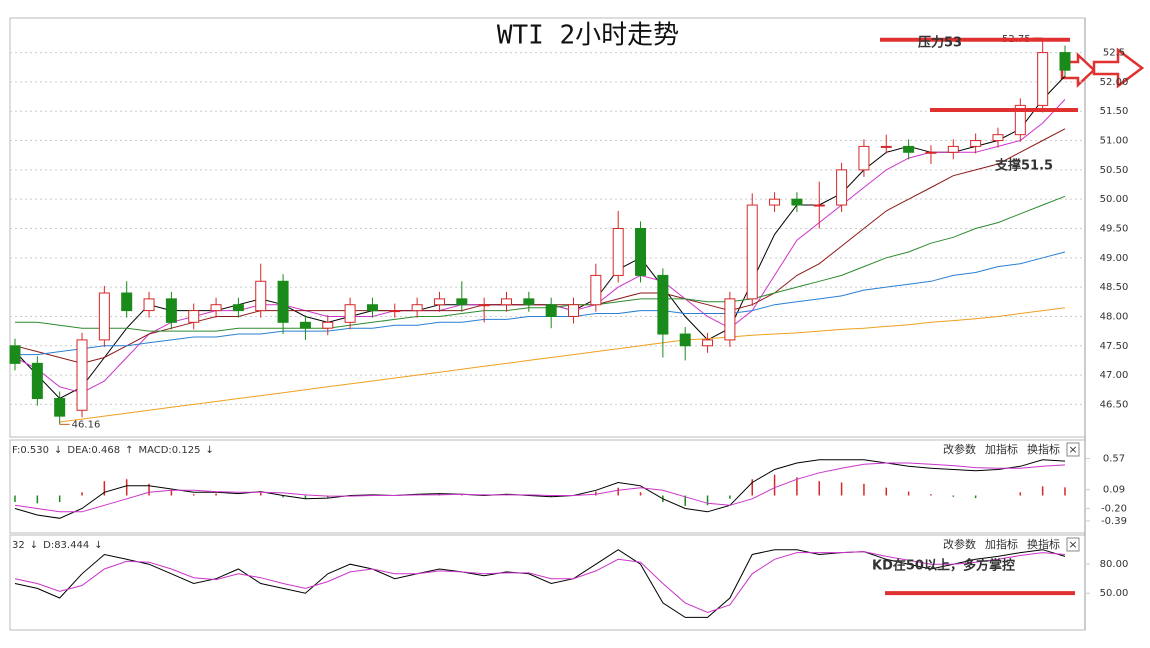 The image size is (1150, 648). What do you see at coordinates (1114, 490) in the screenshot?
I see `y-tick-label: 0.09` at bounding box center [1114, 490].